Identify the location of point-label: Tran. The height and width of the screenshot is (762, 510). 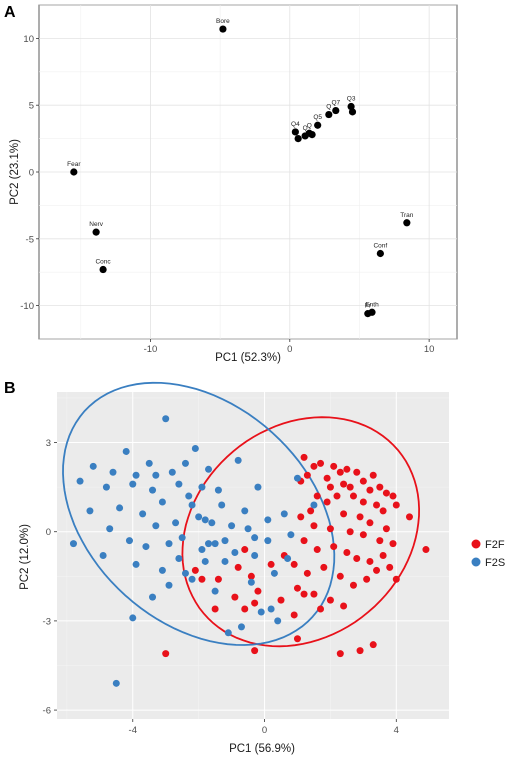
(407, 215).